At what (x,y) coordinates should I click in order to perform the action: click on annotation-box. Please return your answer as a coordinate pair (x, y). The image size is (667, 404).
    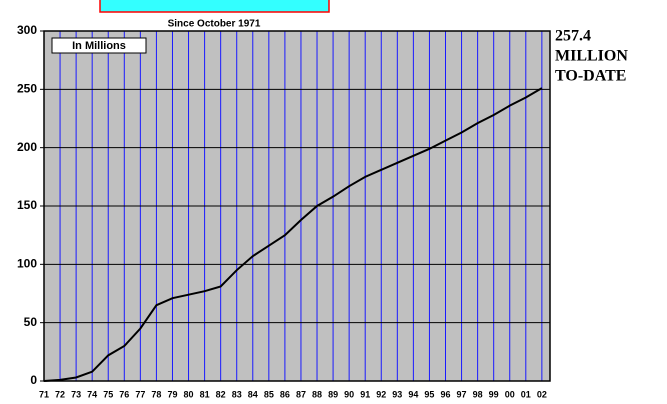
    Looking at the image, I should click on (99, 45).